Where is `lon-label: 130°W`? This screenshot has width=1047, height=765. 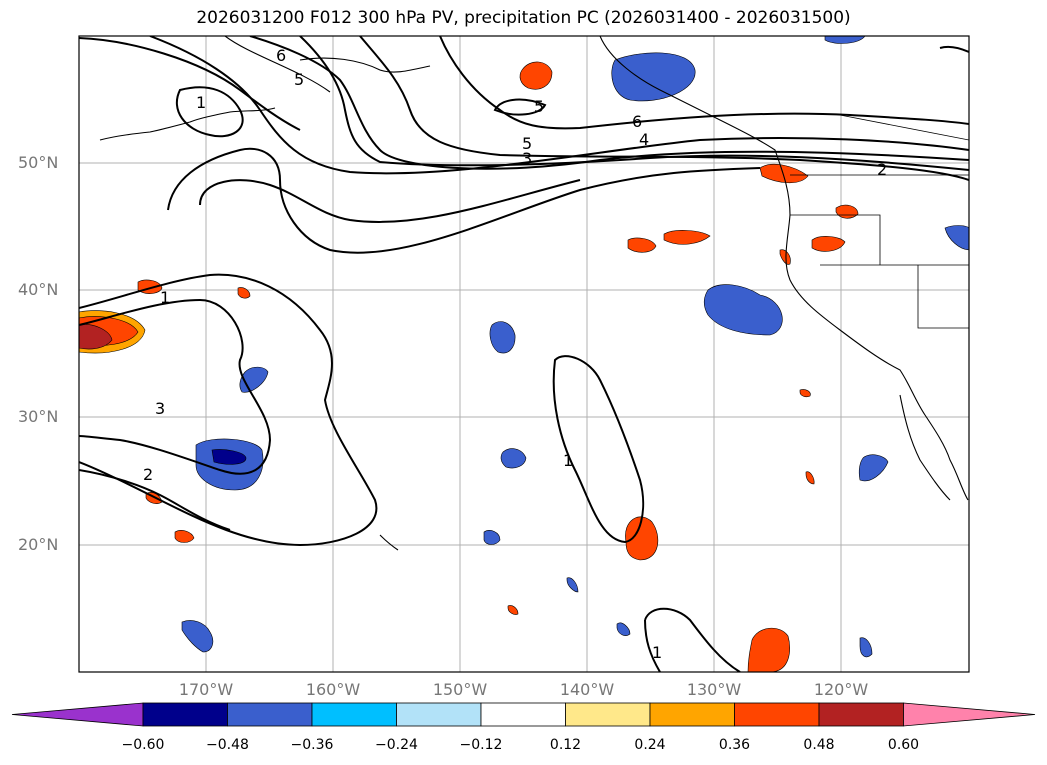 lon-label: 130°W is located at coordinates (714, 689).